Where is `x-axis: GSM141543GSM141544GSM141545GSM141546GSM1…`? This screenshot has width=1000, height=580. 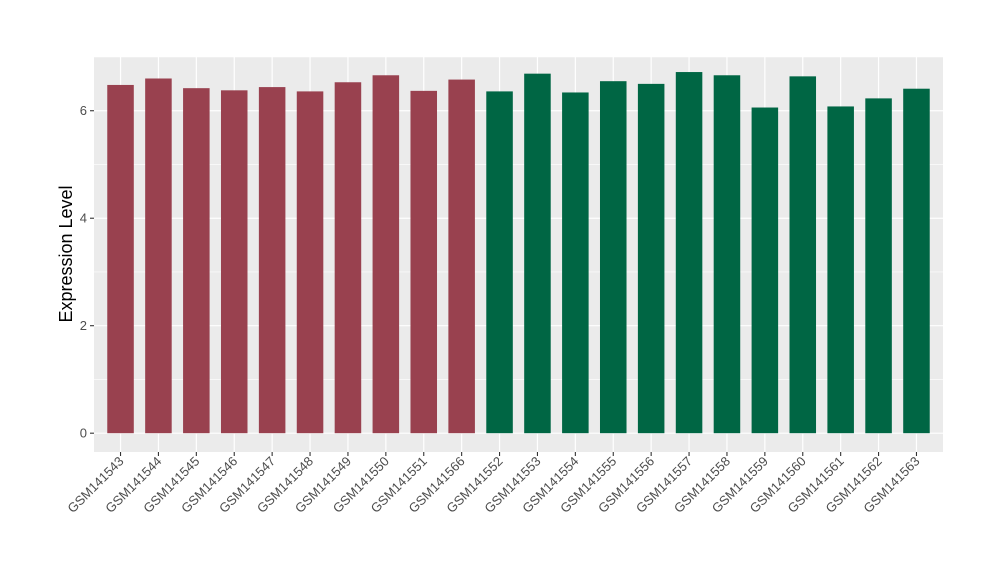
x-axis: GSM141543GSM141544GSM141545GSM141546GSM1… is located at coordinates (493, 484).